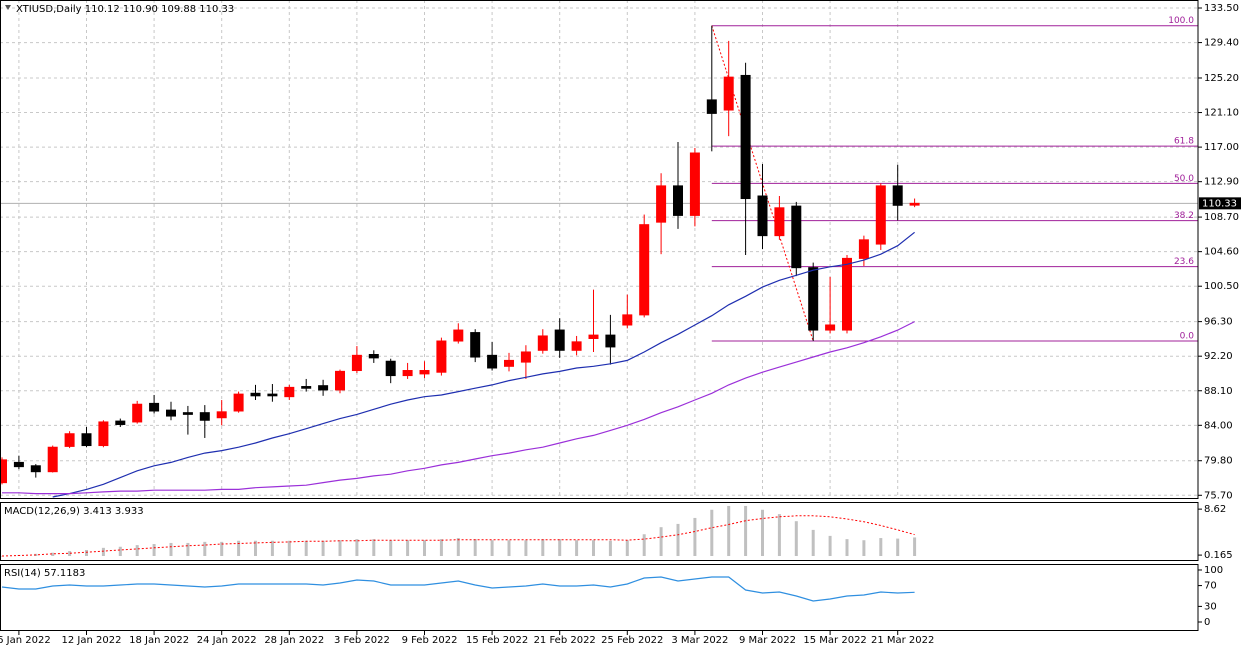 The height and width of the screenshot is (658, 1245). Describe the element at coordinates (1221, 286) in the screenshot. I see `y-tick-label: 100.50` at that location.